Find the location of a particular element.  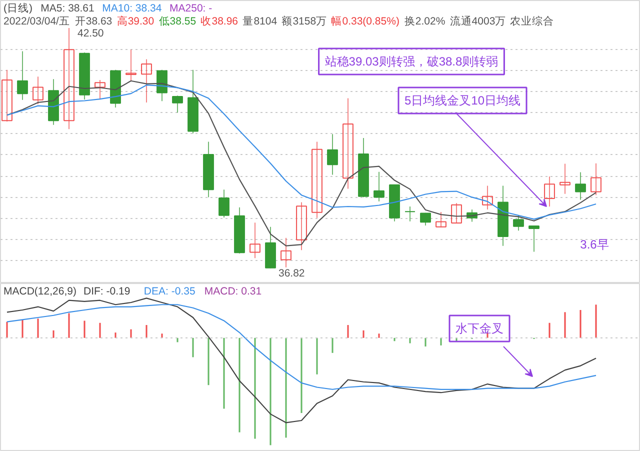

text: MA5: 38.61 is located at coordinates (67, 8).